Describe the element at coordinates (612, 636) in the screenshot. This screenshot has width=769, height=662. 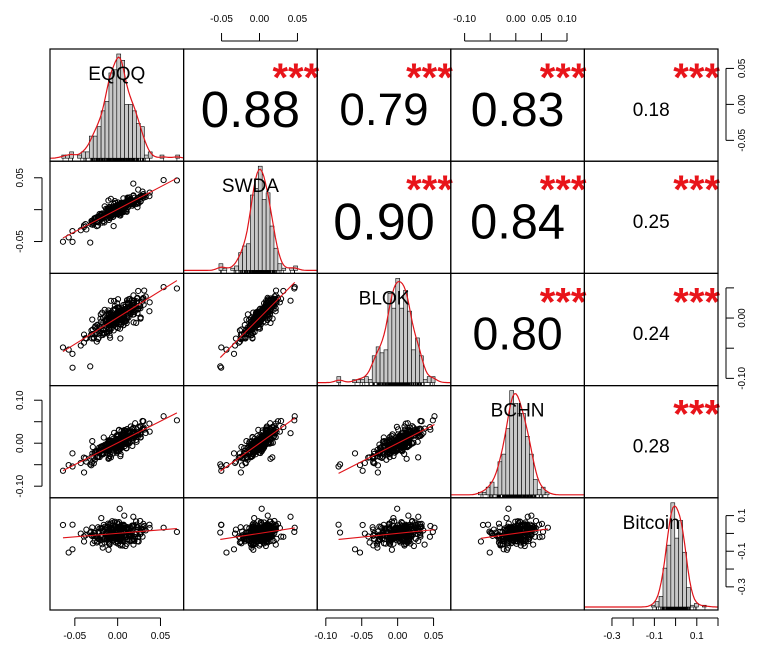
I see `tick-label: -0.3` at that location.